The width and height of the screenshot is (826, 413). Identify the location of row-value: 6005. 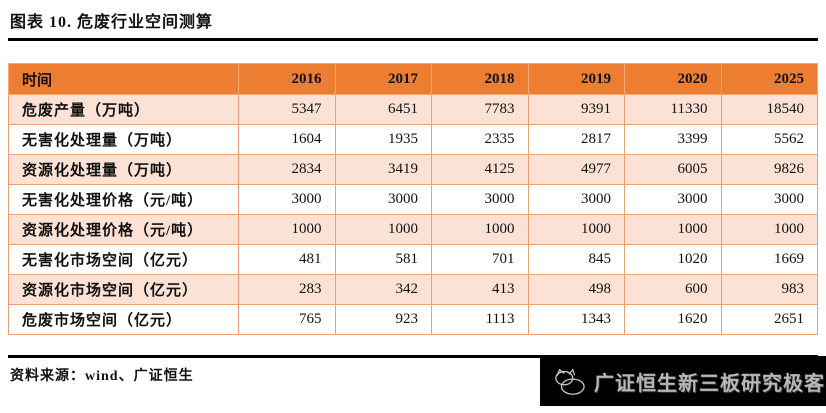
(673, 169).